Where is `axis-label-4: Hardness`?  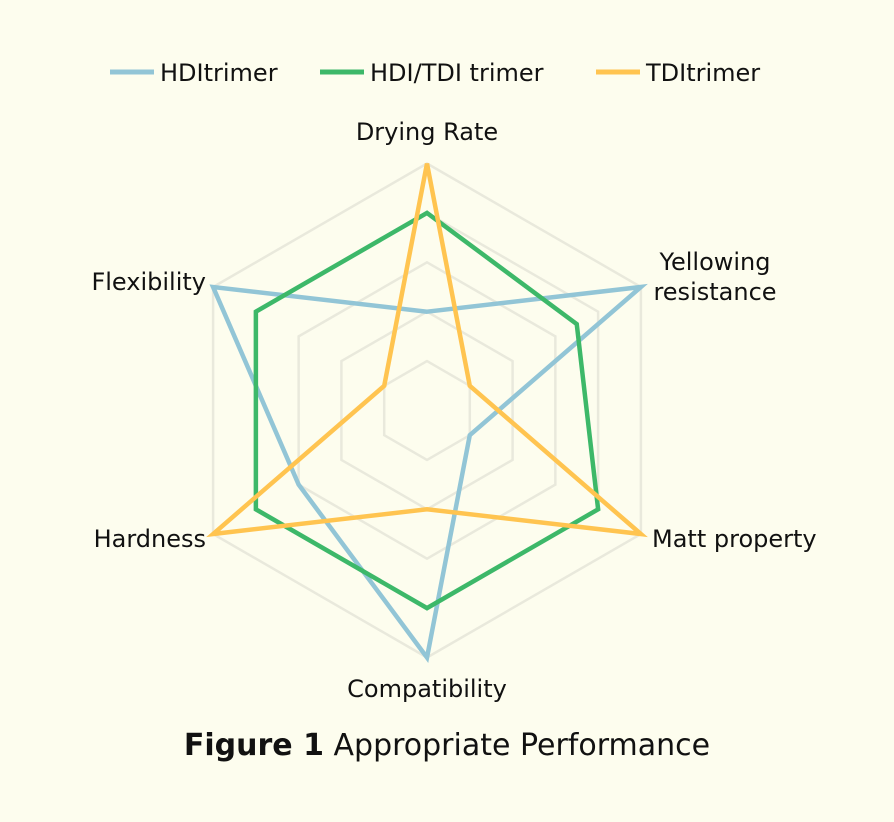 axis-label-4: Hardness is located at coordinates (150, 539).